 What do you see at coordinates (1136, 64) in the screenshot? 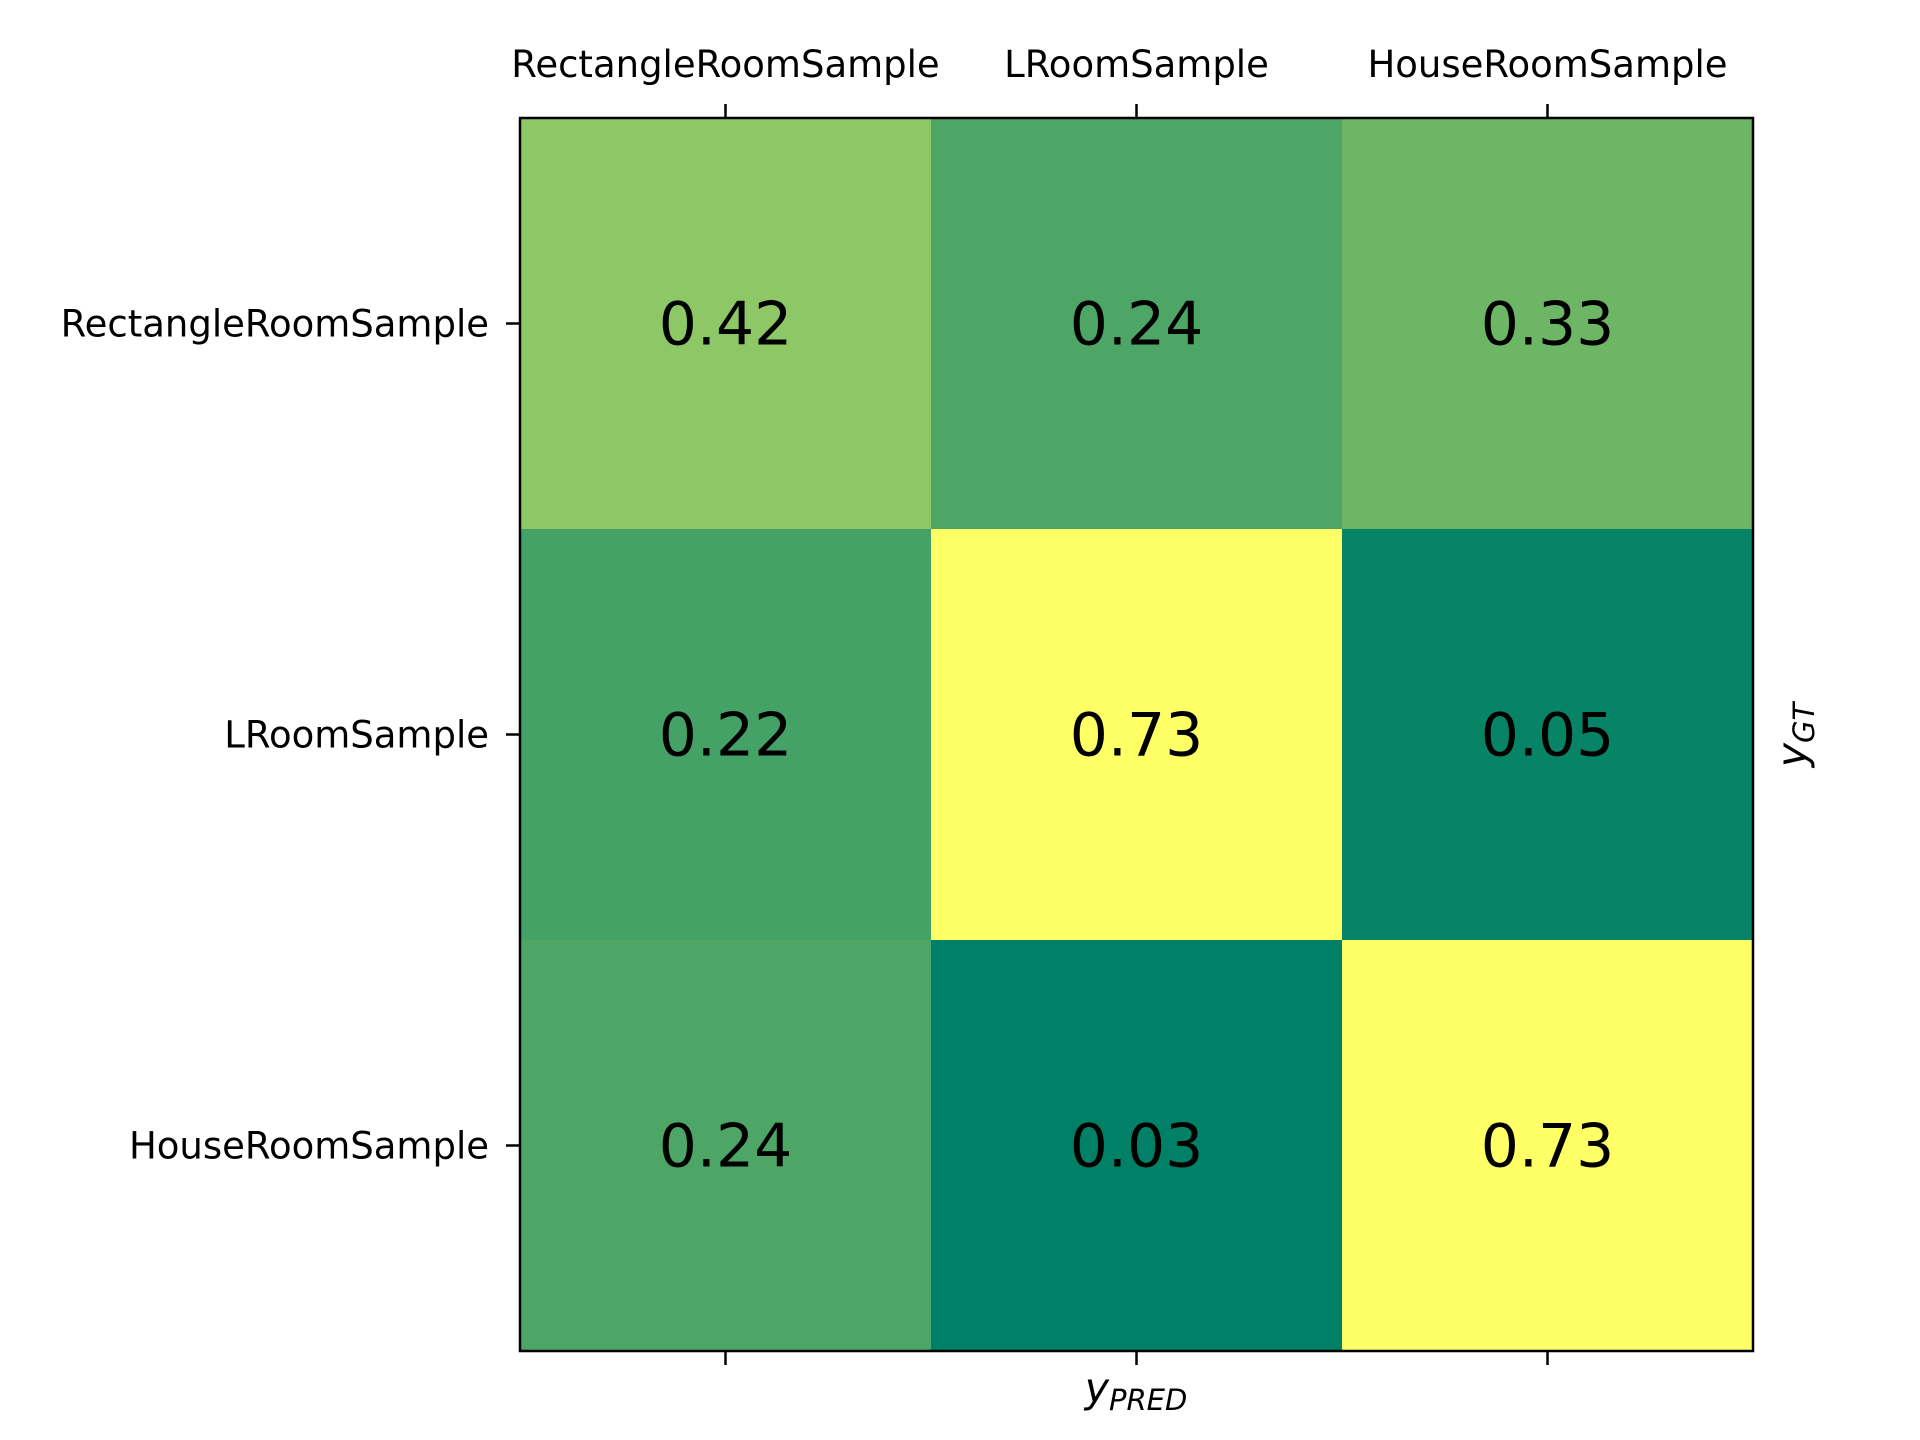
I see `x-tick-label-1: LRoomSample` at bounding box center [1136, 64].